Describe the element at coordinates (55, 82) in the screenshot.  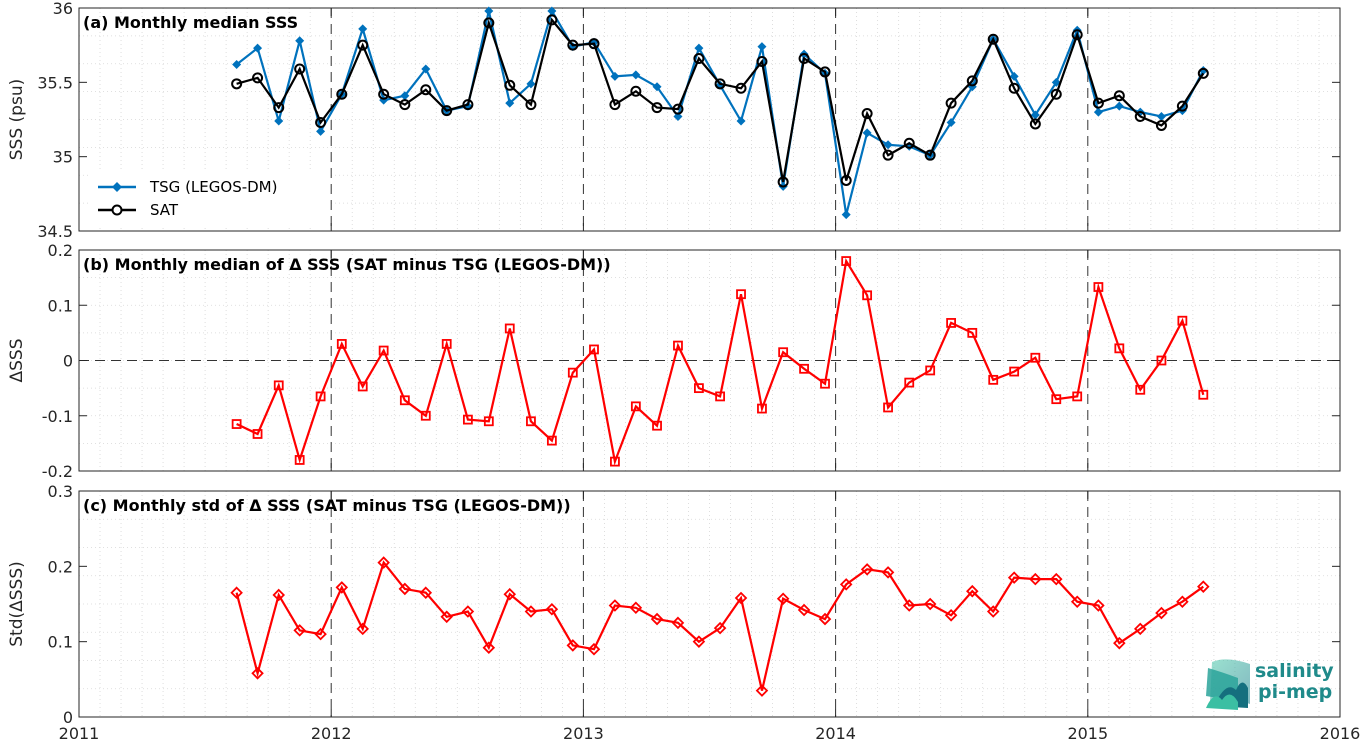
I see `y-tick-label: 35.5` at that location.